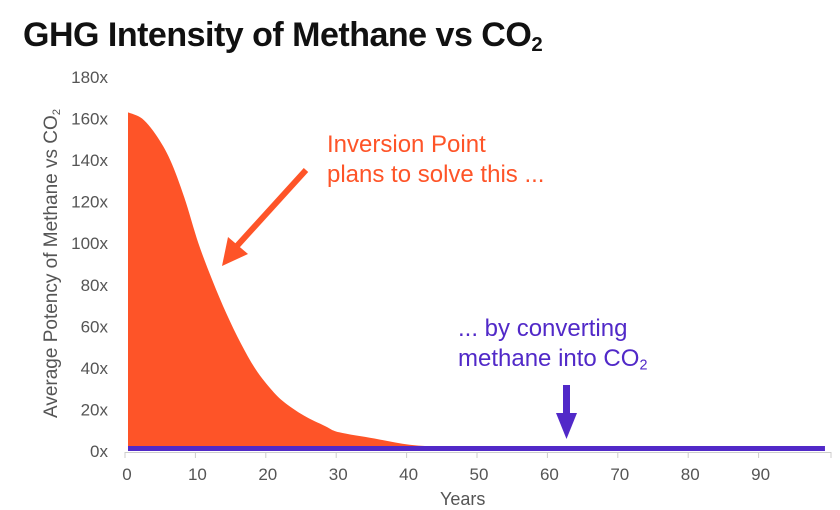 This screenshot has height=510, width=840. I want to click on x-tick-label: 90, so click(760, 474).